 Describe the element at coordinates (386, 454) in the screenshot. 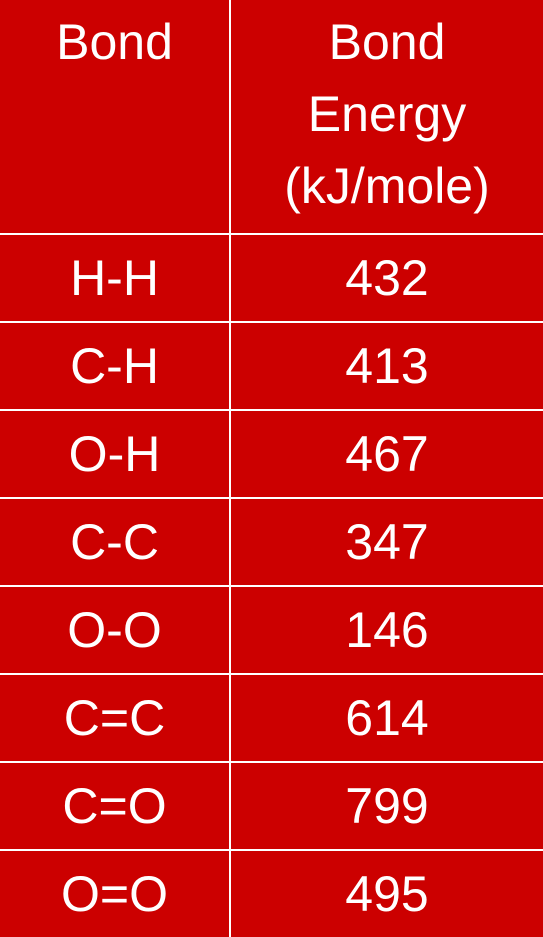

I see `energy-cell: 467` at that location.